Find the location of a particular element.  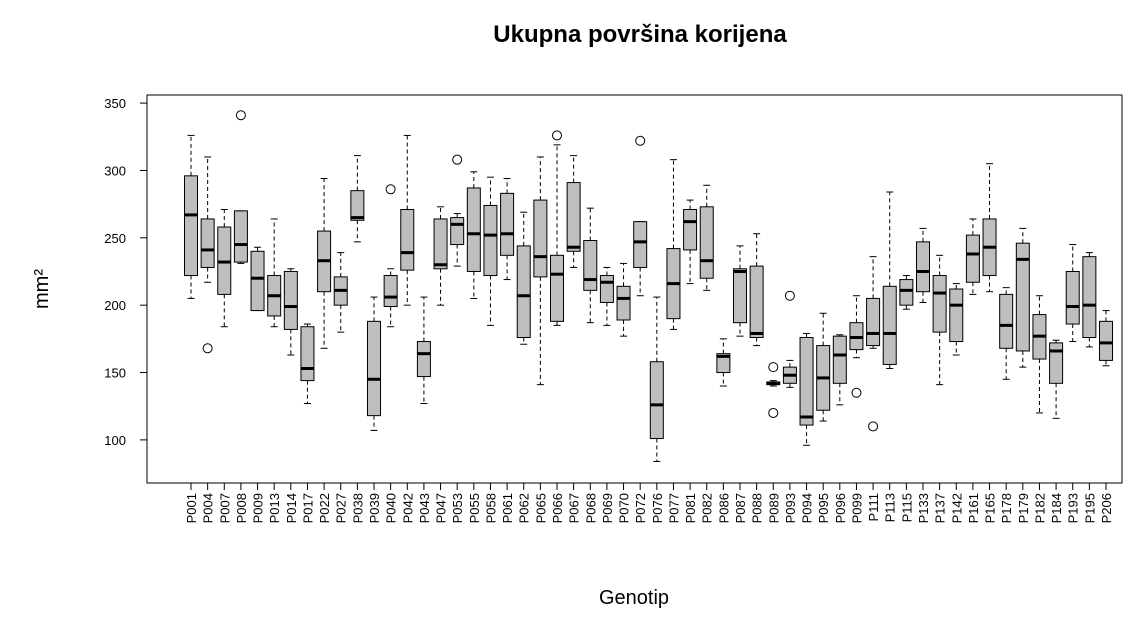

x-tick-label: P142 is located at coordinates (956, 508).